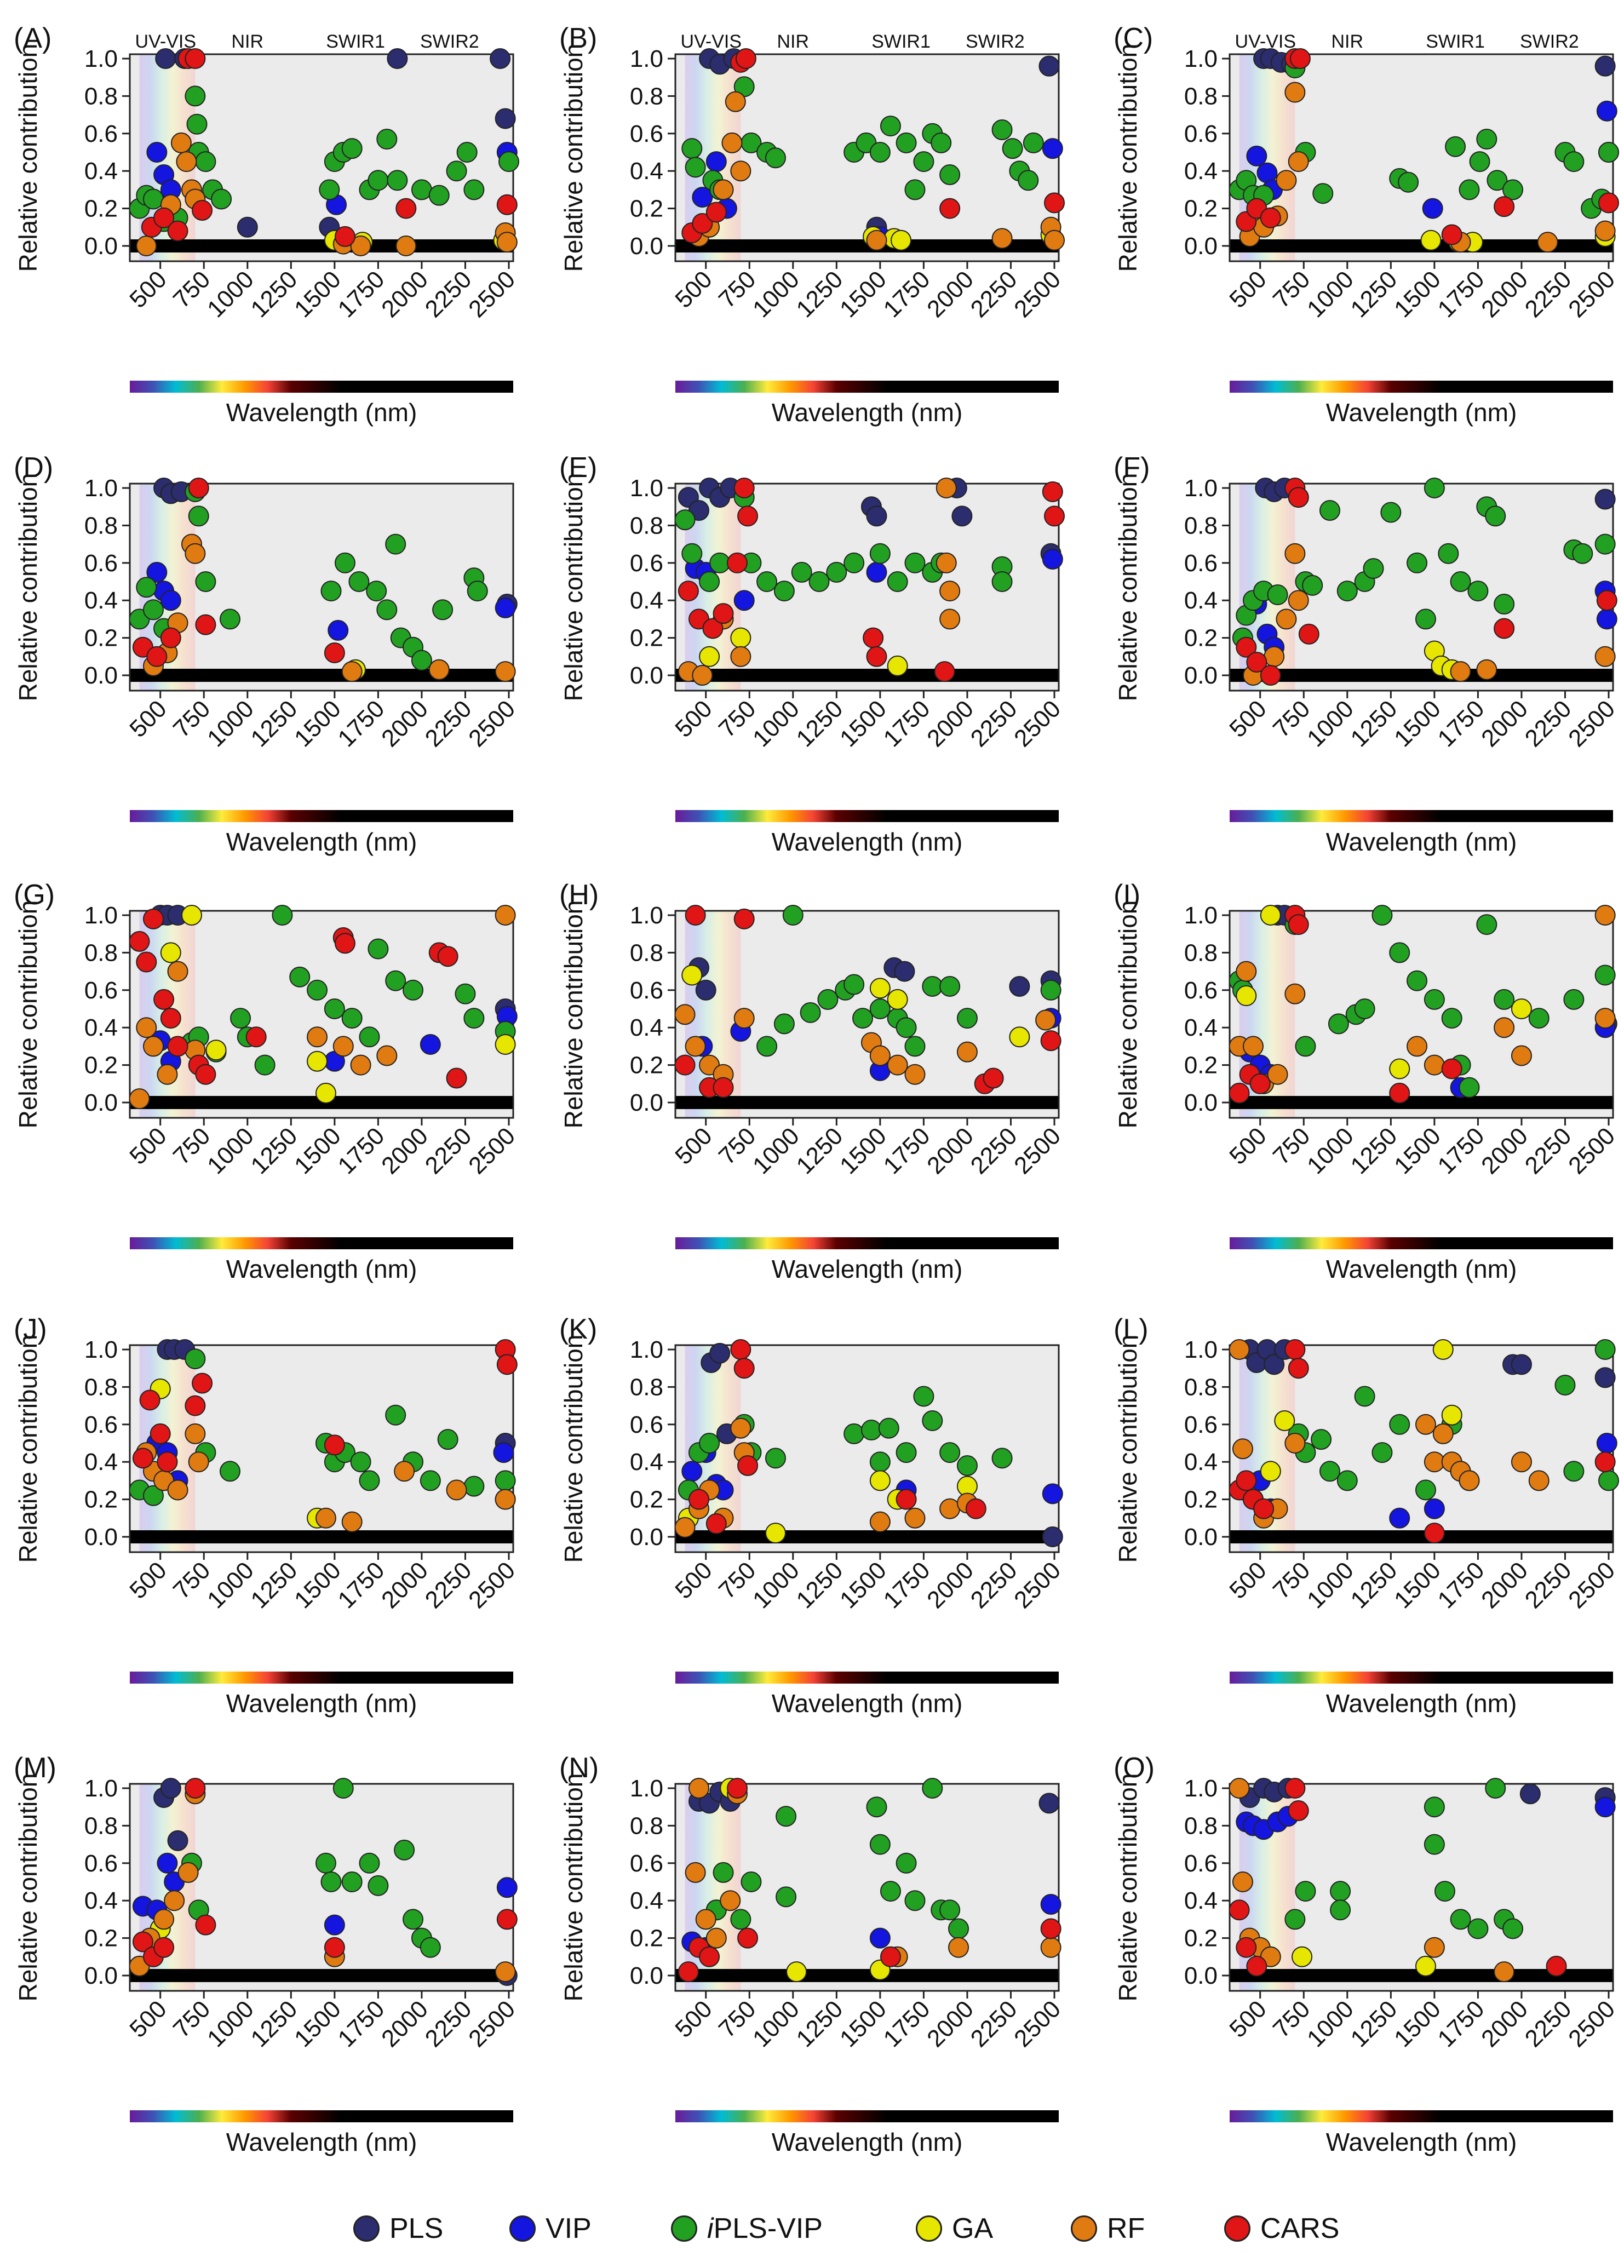 This screenshot has width=1624, height=2268. Describe the element at coordinates (1248, 719) in the screenshot. I see `x-tick-label: 500` at that location.